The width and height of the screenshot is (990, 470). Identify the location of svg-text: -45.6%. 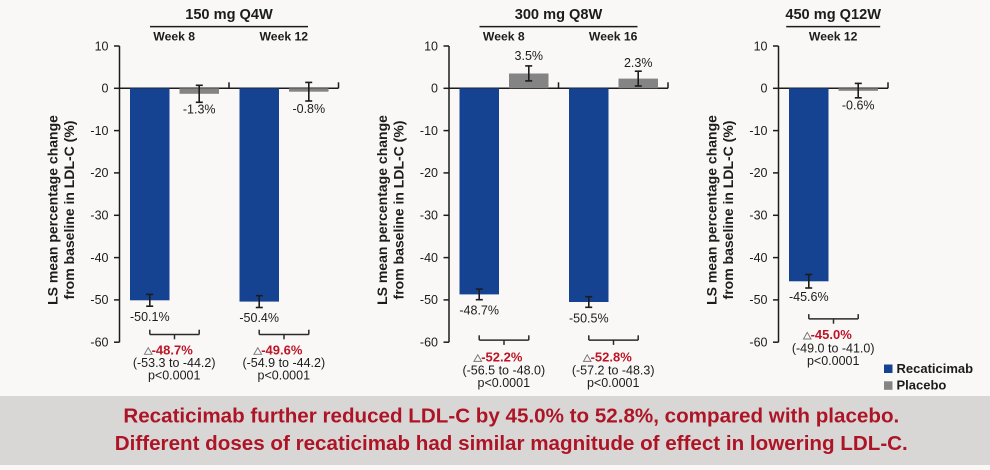
(809, 297).